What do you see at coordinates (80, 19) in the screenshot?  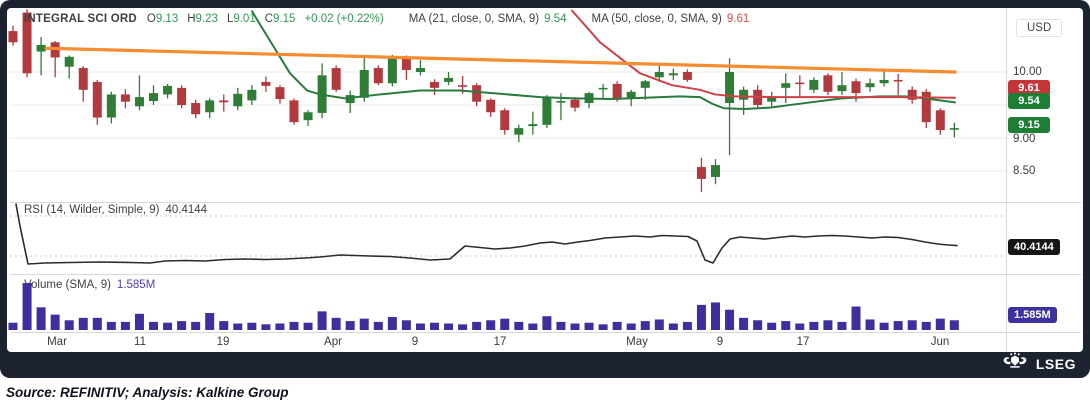 I see `instrument-name: INTEGRAL SCI ORD` at bounding box center [80, 19].